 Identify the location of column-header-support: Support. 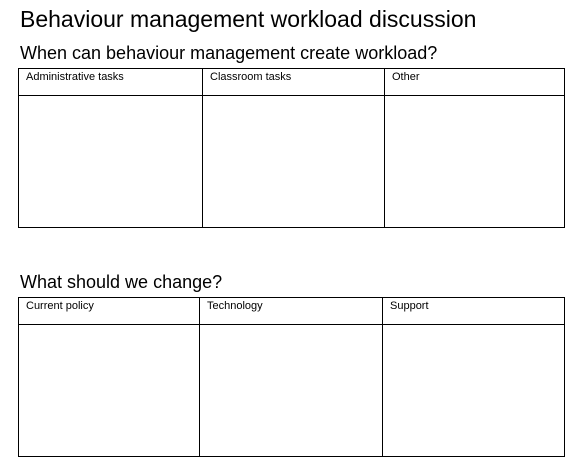
(473, 311).